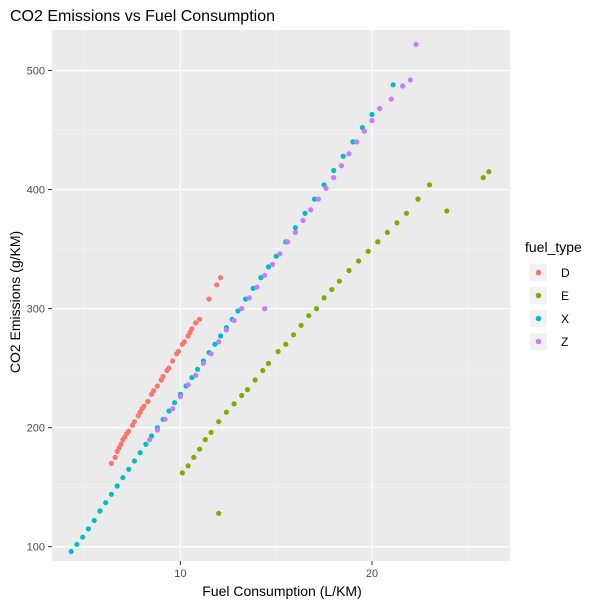  Describe the element at coordinates (565, 273) in the screenshot. I see `legend-label: D` at that location.